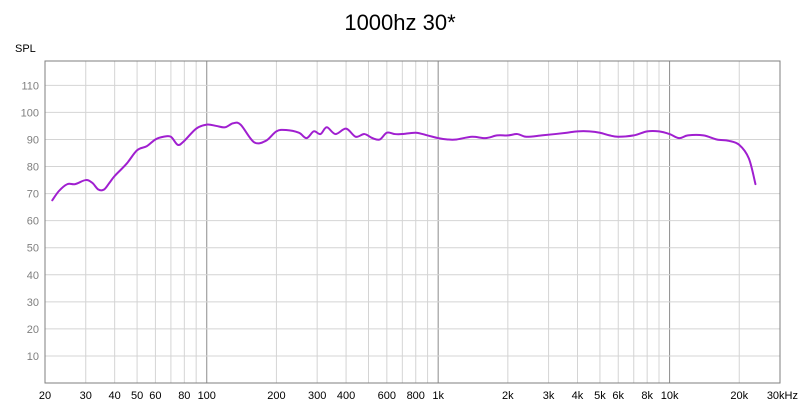 Image resolution: width=800 pixels, height=407 pixels. I want to click on y-tick-label: 10, so click(33, 357).